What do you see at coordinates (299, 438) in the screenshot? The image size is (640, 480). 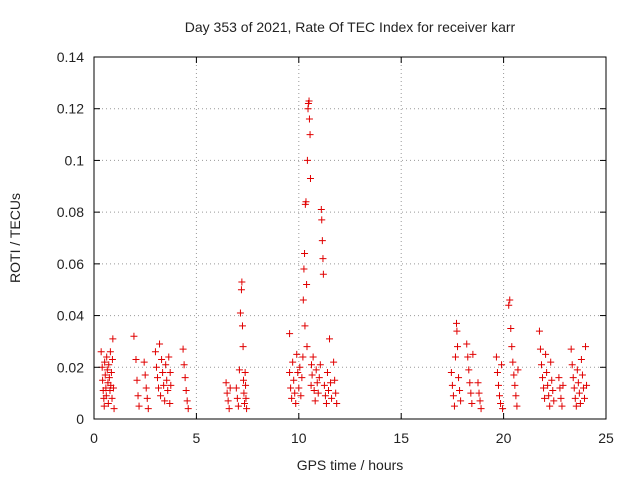 I see `x-tick-label: 10` at bounding box center [299, 438].